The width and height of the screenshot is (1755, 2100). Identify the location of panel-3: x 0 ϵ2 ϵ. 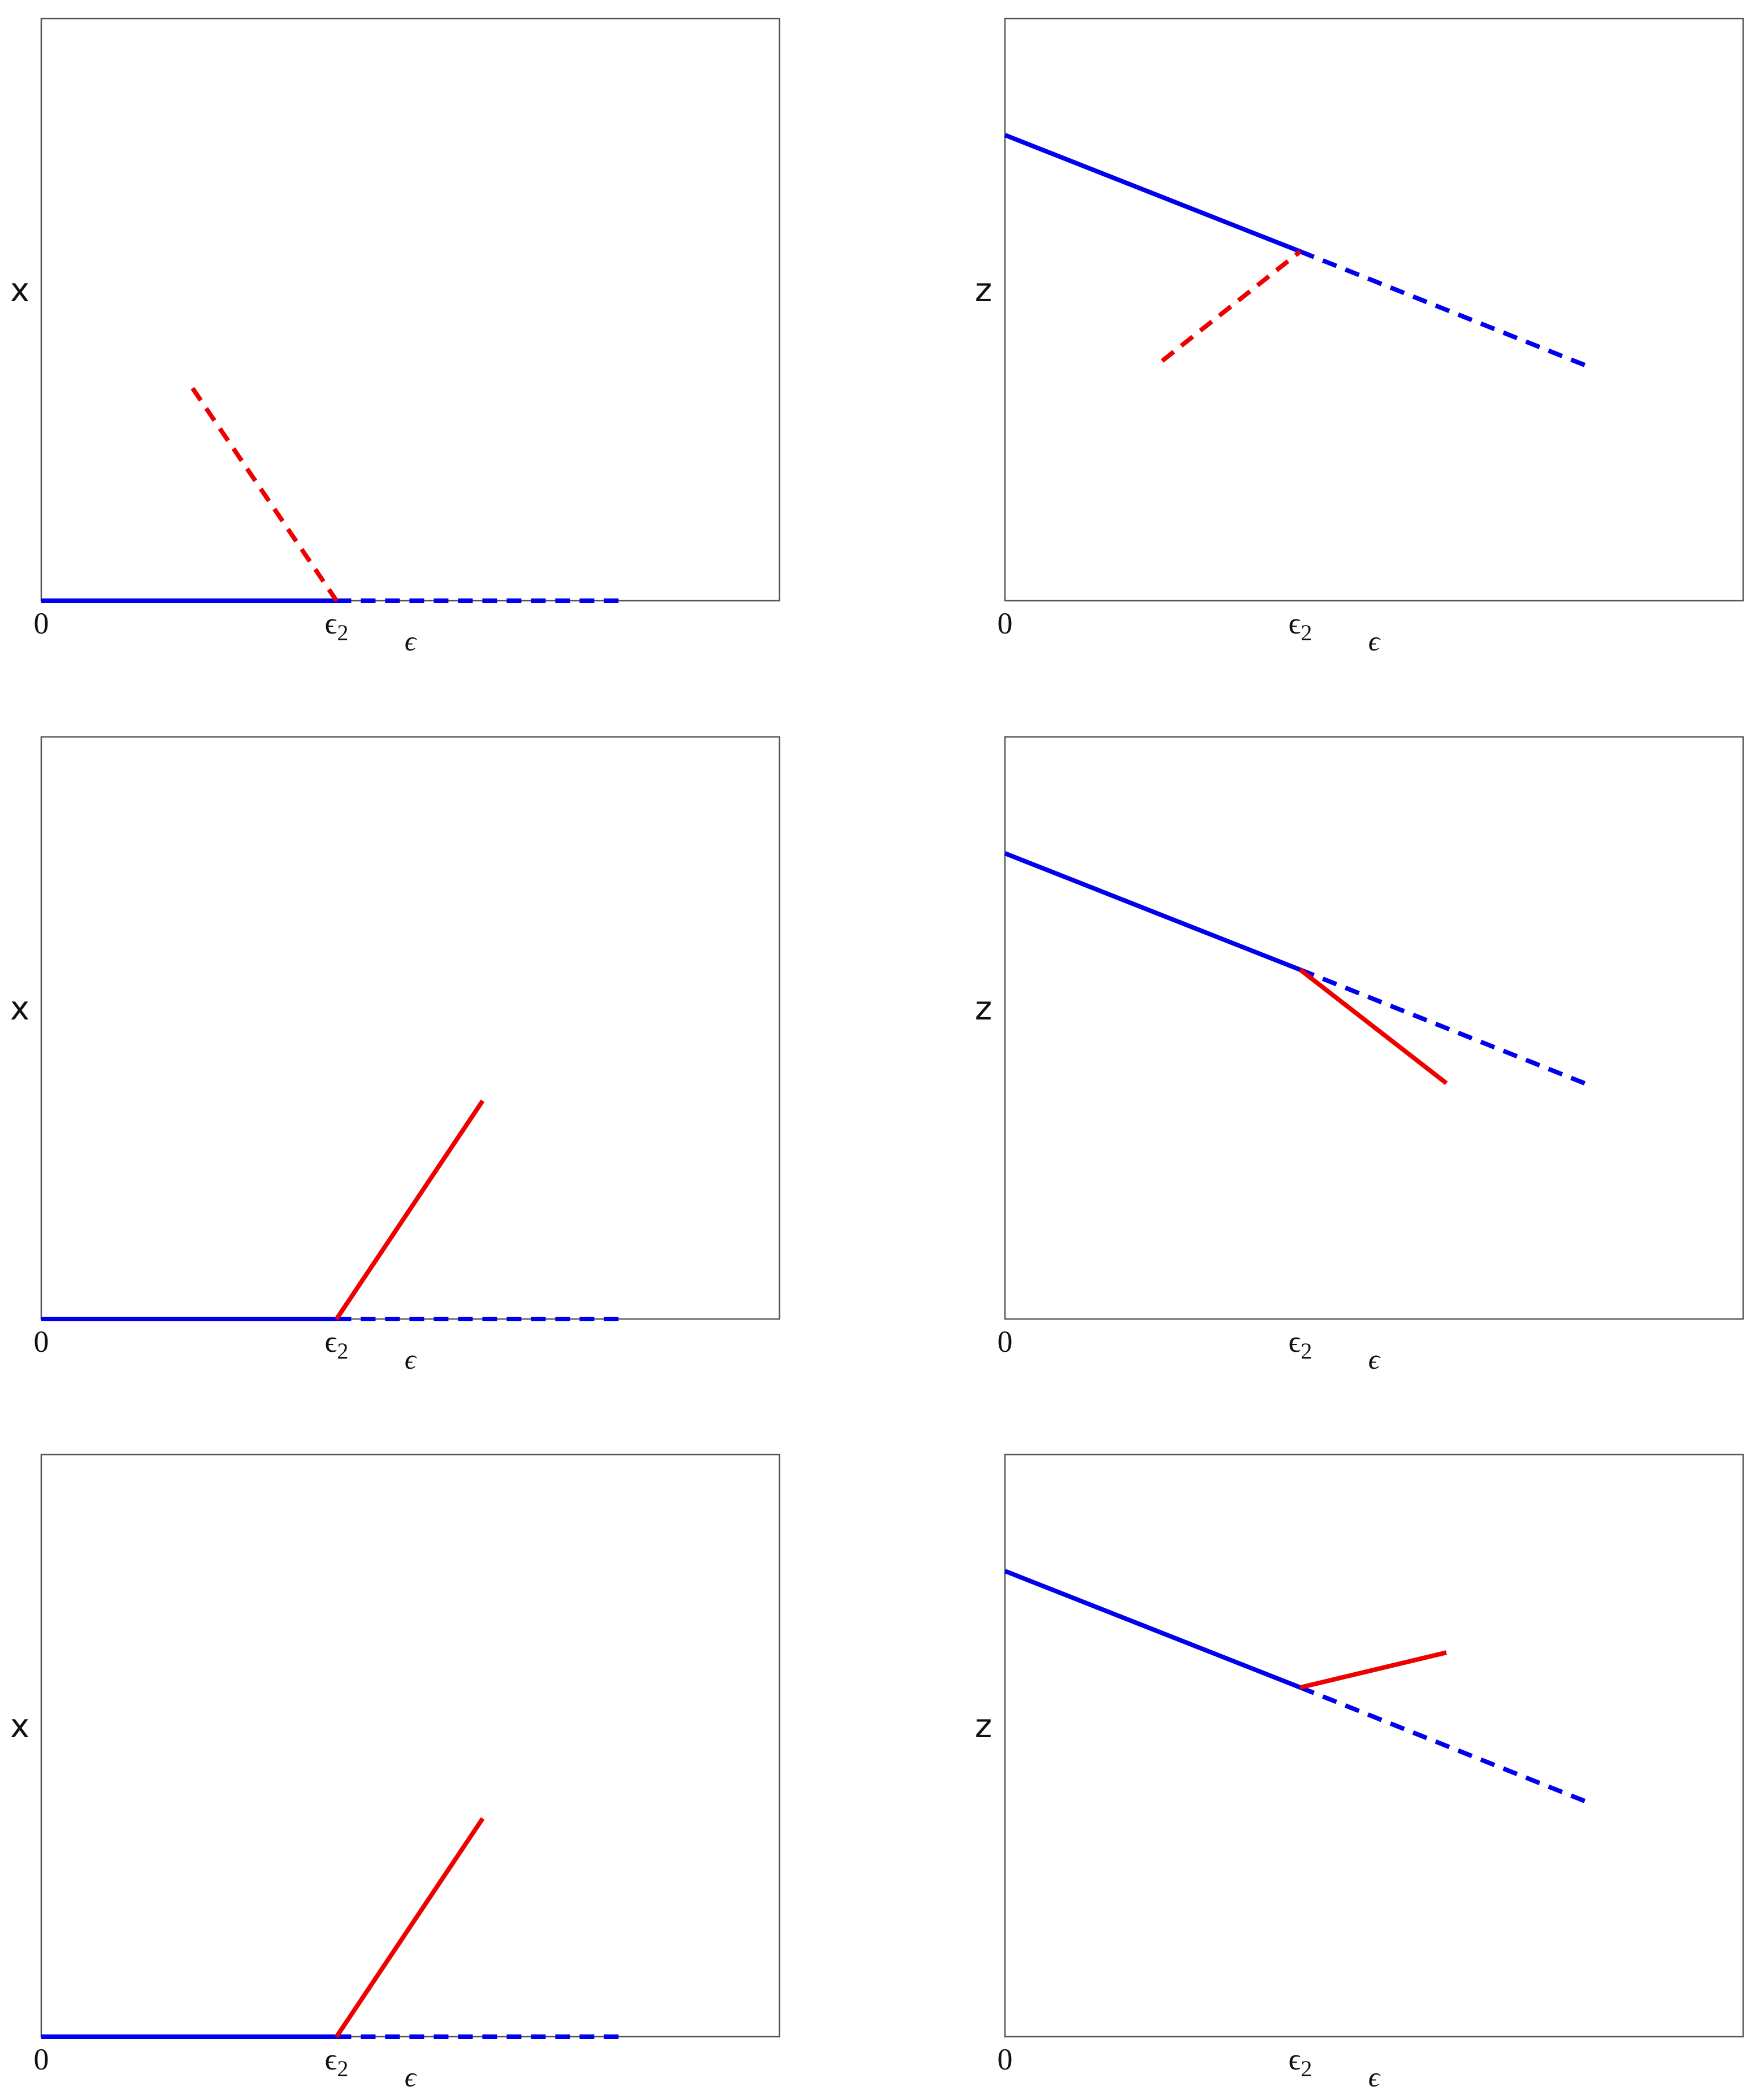
(395, 1055).